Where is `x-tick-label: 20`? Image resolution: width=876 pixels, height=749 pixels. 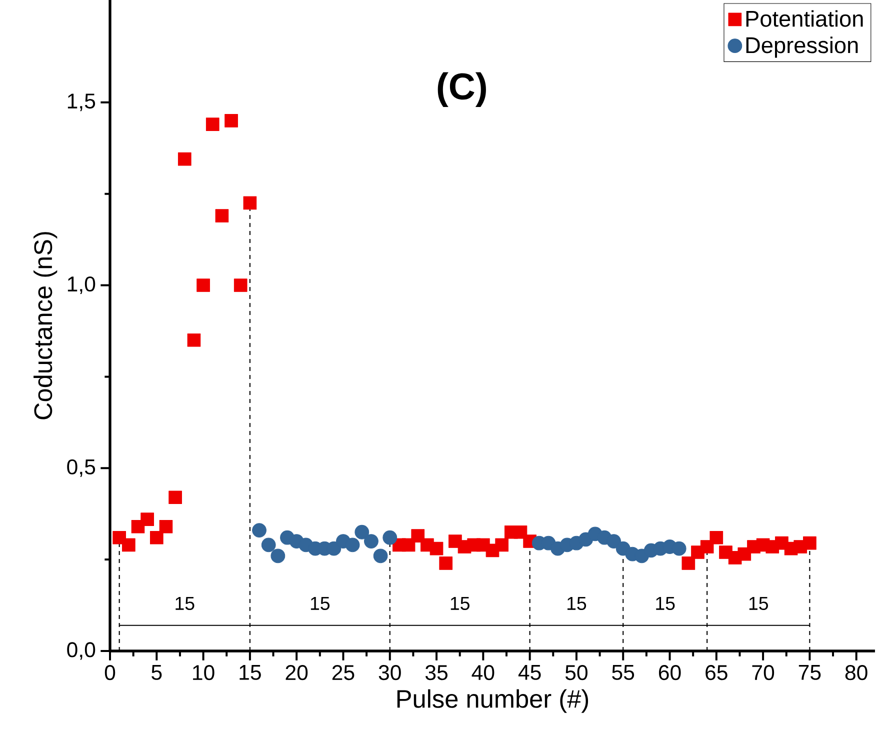 x-tick-label: 20 is located at coordinates (297, 672).